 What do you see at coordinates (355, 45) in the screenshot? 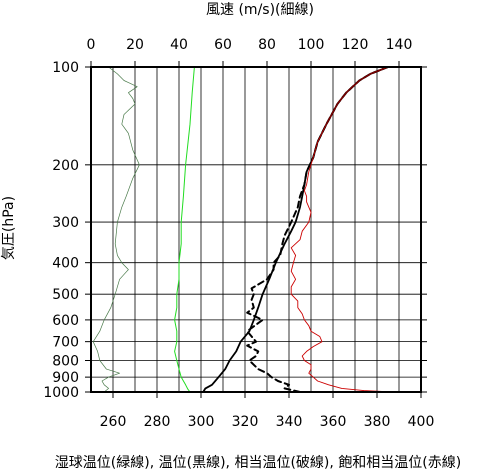
I see `wind-tick-label: 120` at bounding box center [355, 45].